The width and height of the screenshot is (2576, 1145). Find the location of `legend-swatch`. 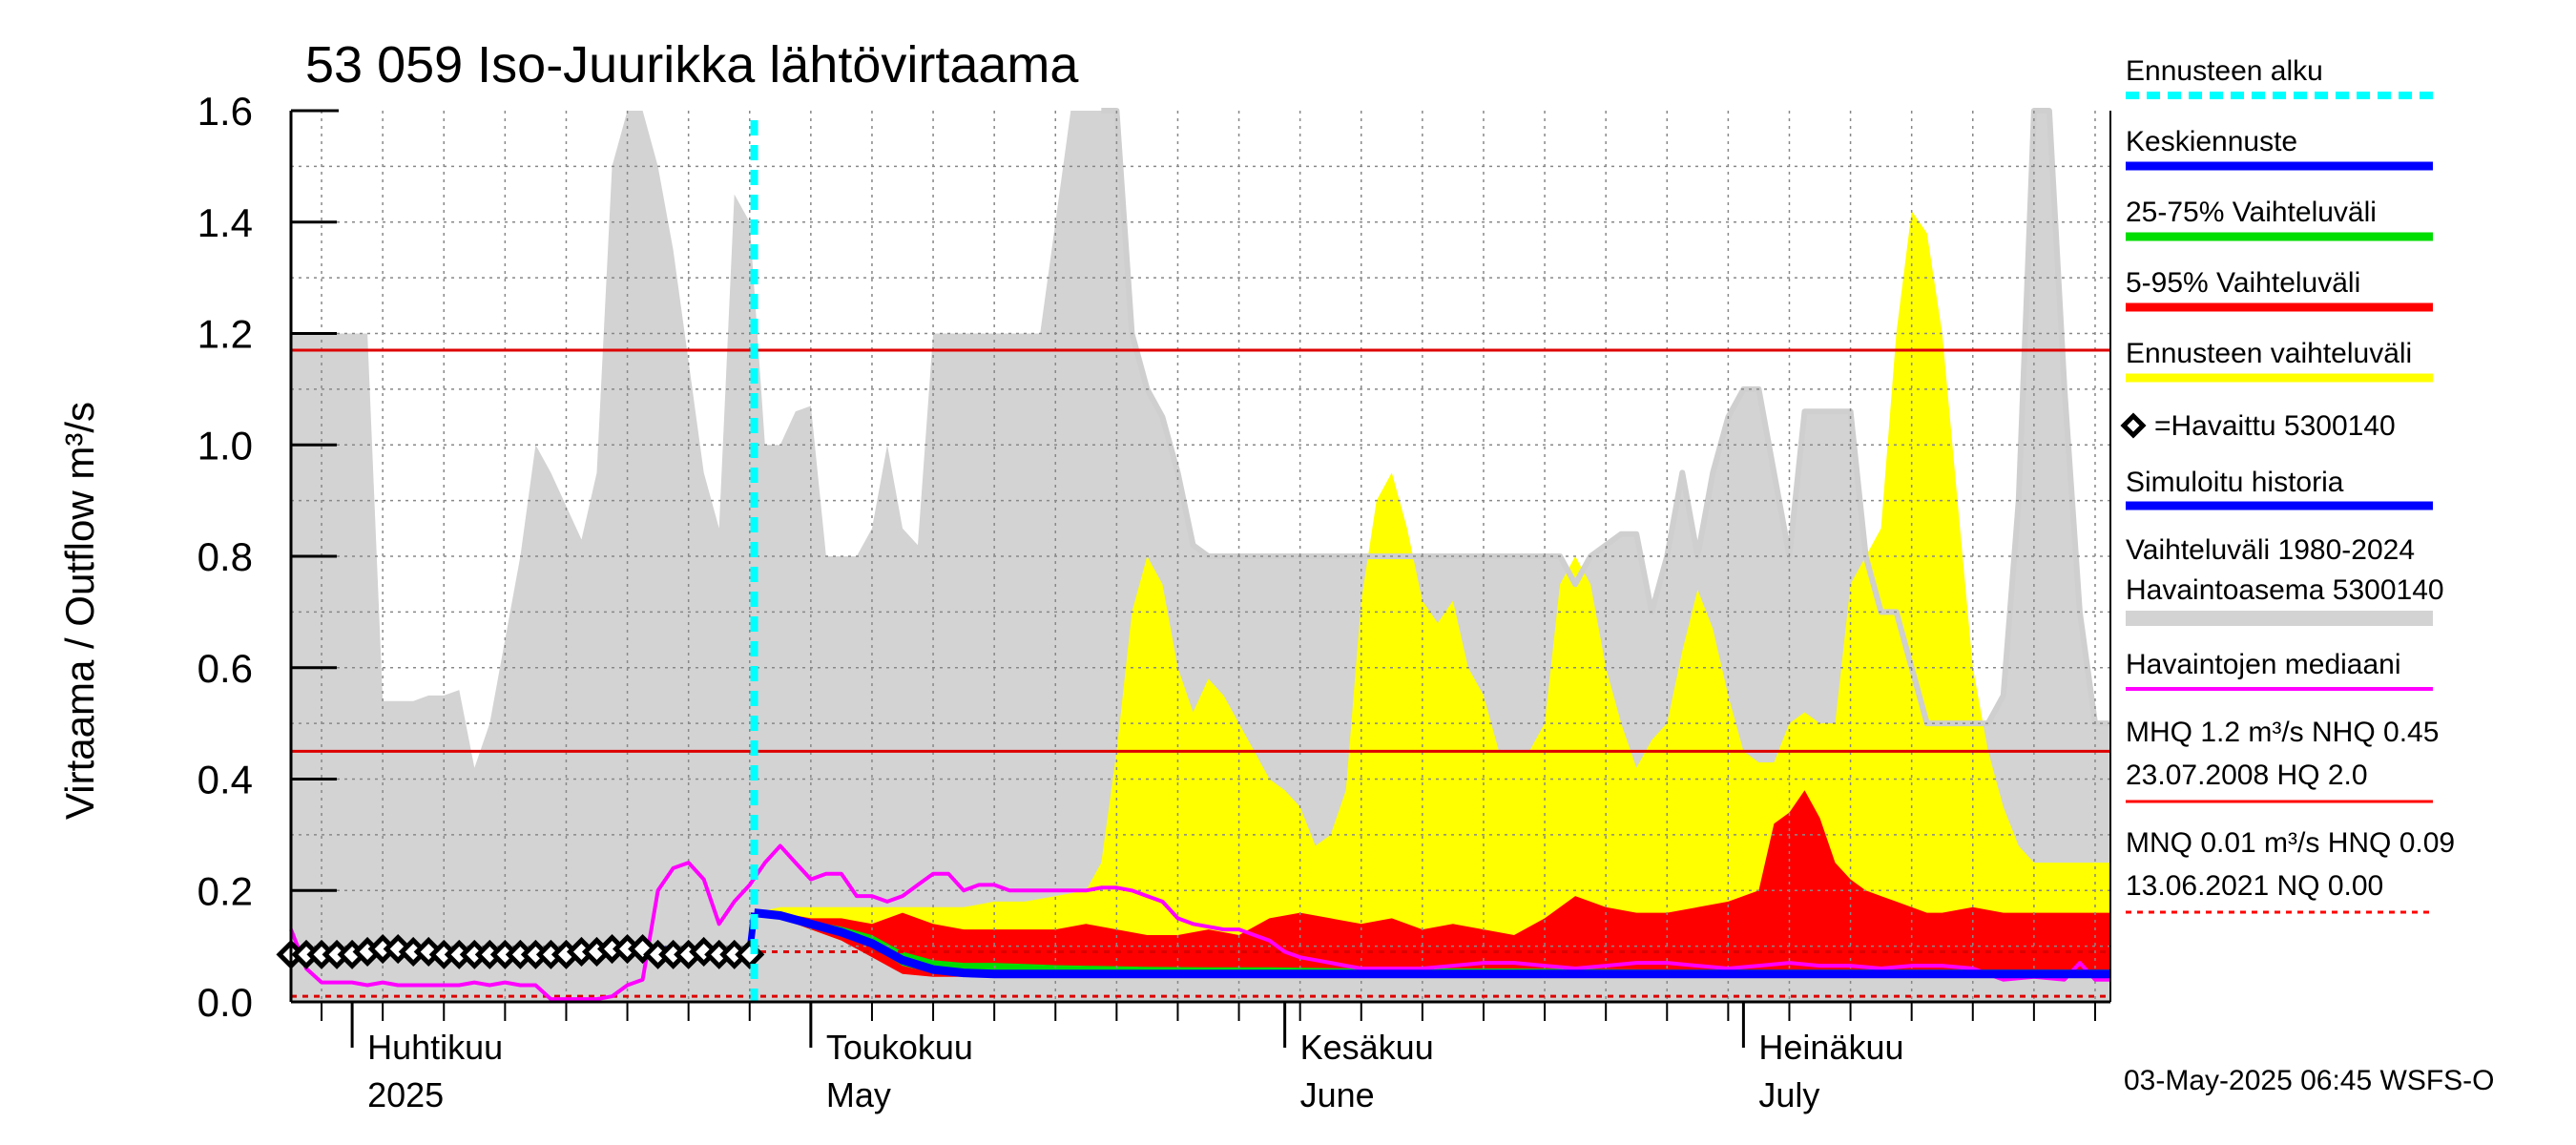

legend-swatch is located at coordinates (2279, 618).